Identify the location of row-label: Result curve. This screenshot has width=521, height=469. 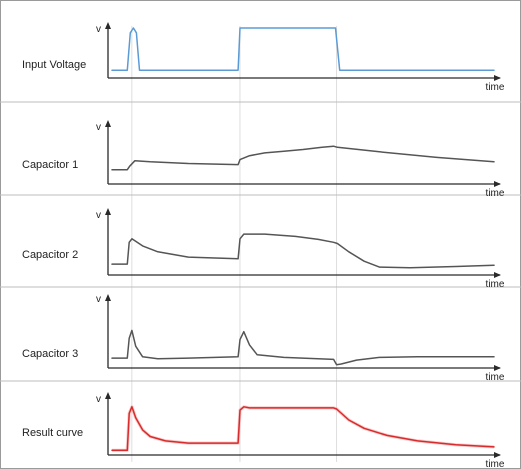
(52, 433).